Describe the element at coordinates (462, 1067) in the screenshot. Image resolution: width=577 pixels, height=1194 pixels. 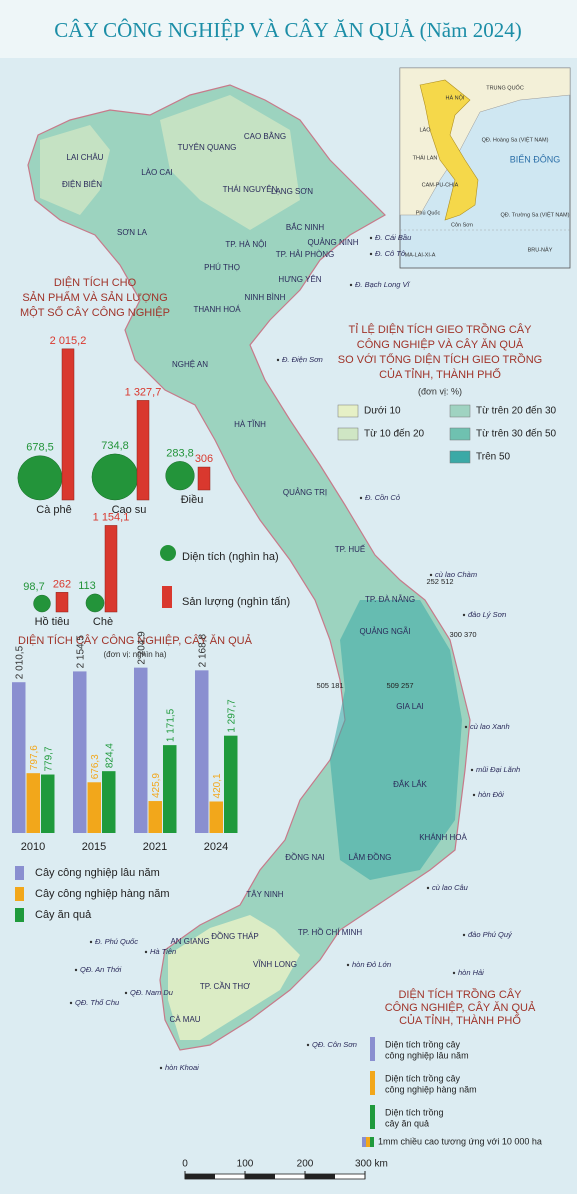
I see `bar-legend-panel` at that location.